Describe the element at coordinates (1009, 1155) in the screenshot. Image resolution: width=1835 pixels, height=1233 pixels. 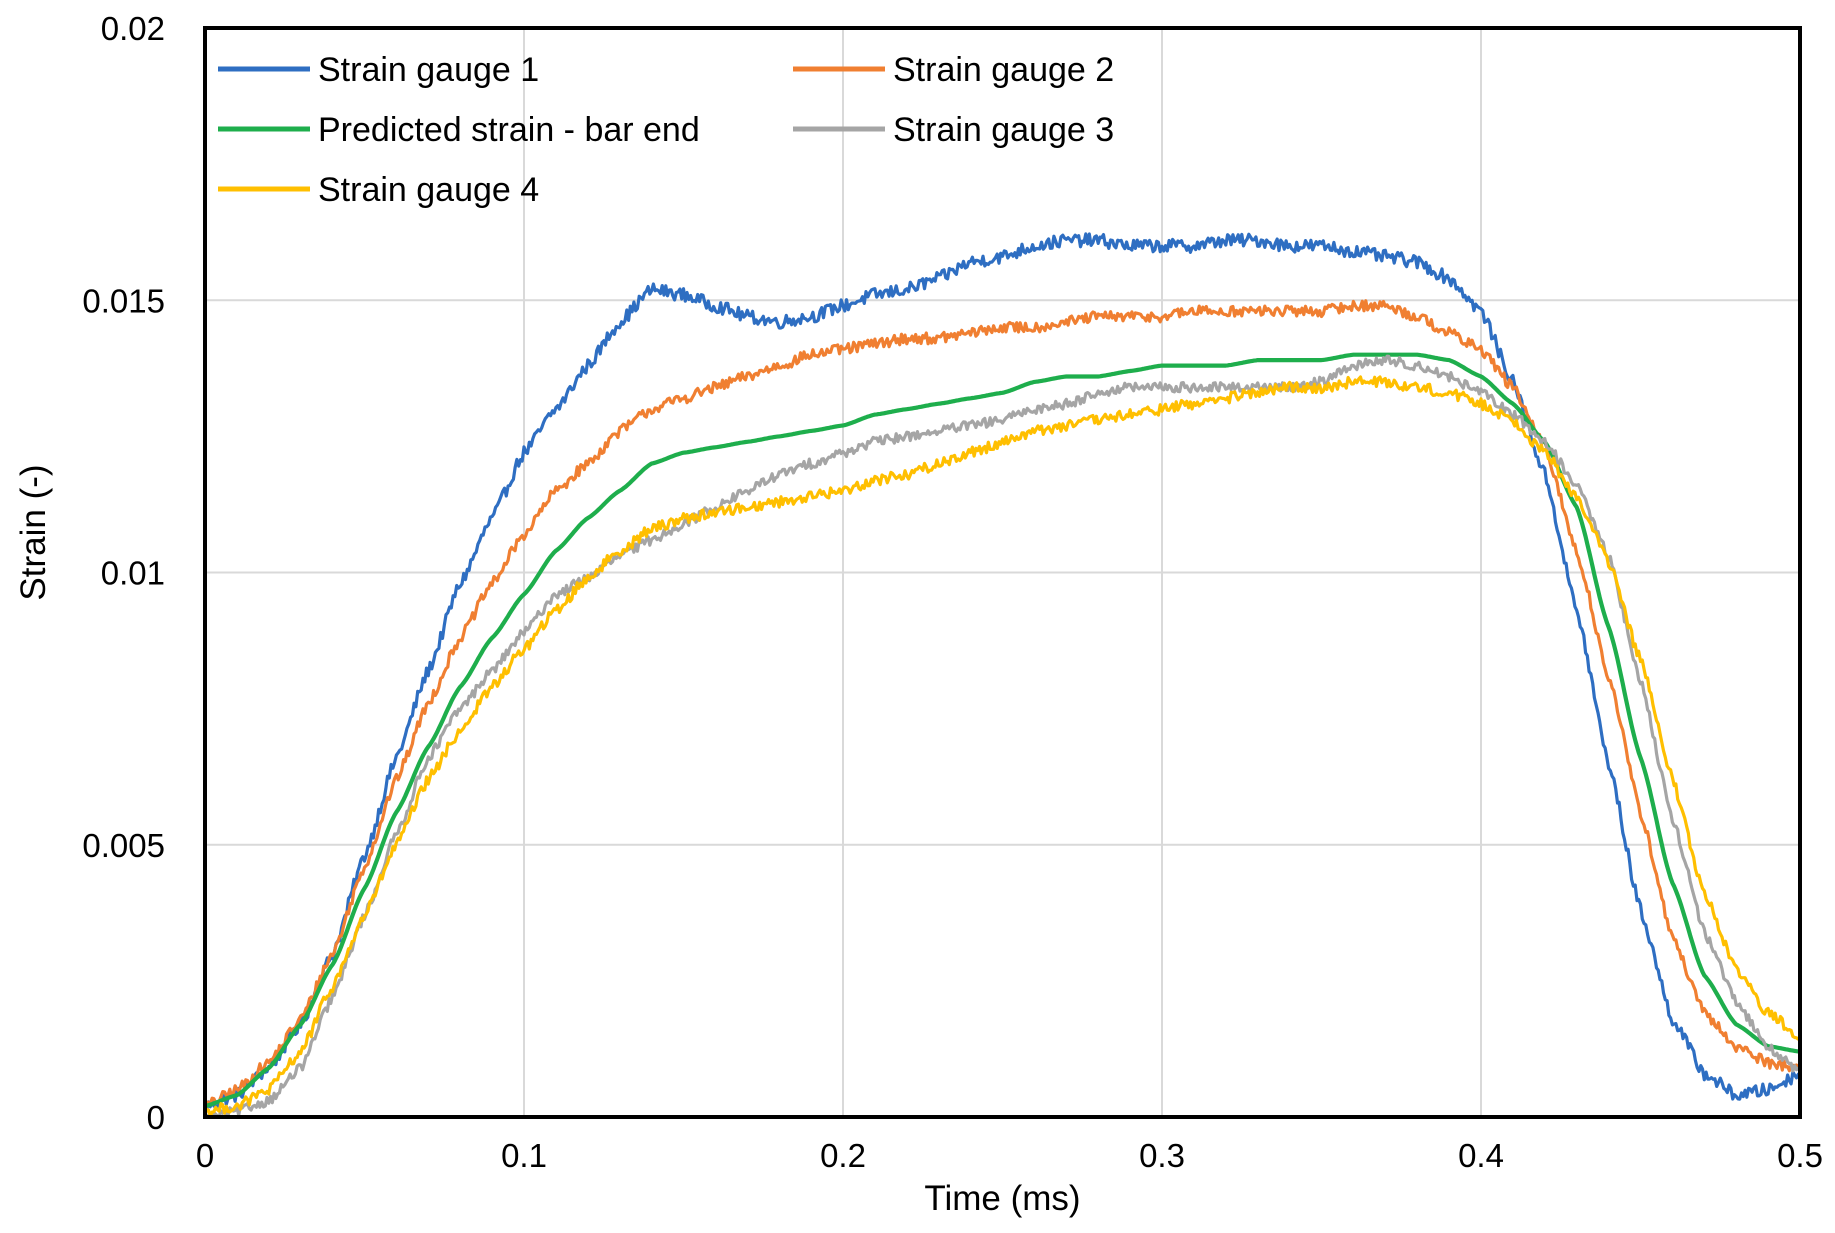
I see `x-axis-tick-labels: 0 0.1 0.2 0.3 0.4 0.5` at that location.